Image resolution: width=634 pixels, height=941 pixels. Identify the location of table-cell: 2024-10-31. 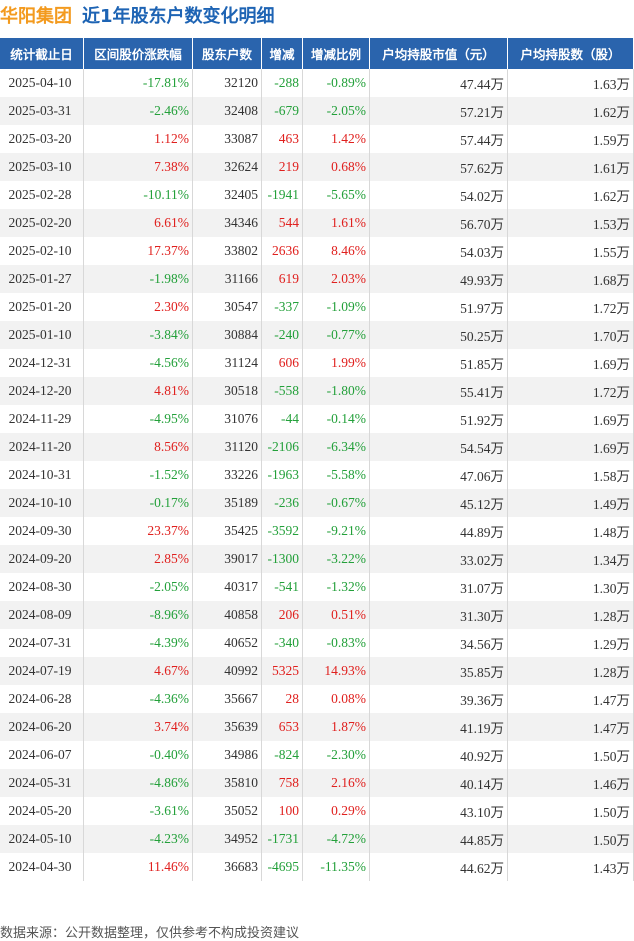
(42, 475).